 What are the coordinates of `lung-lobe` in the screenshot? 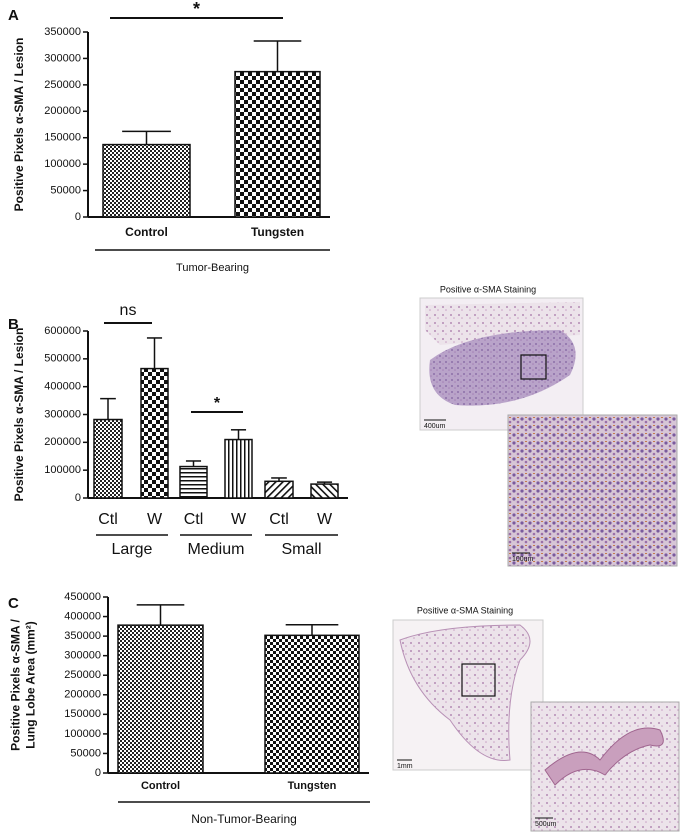 It's located at (465, 692).